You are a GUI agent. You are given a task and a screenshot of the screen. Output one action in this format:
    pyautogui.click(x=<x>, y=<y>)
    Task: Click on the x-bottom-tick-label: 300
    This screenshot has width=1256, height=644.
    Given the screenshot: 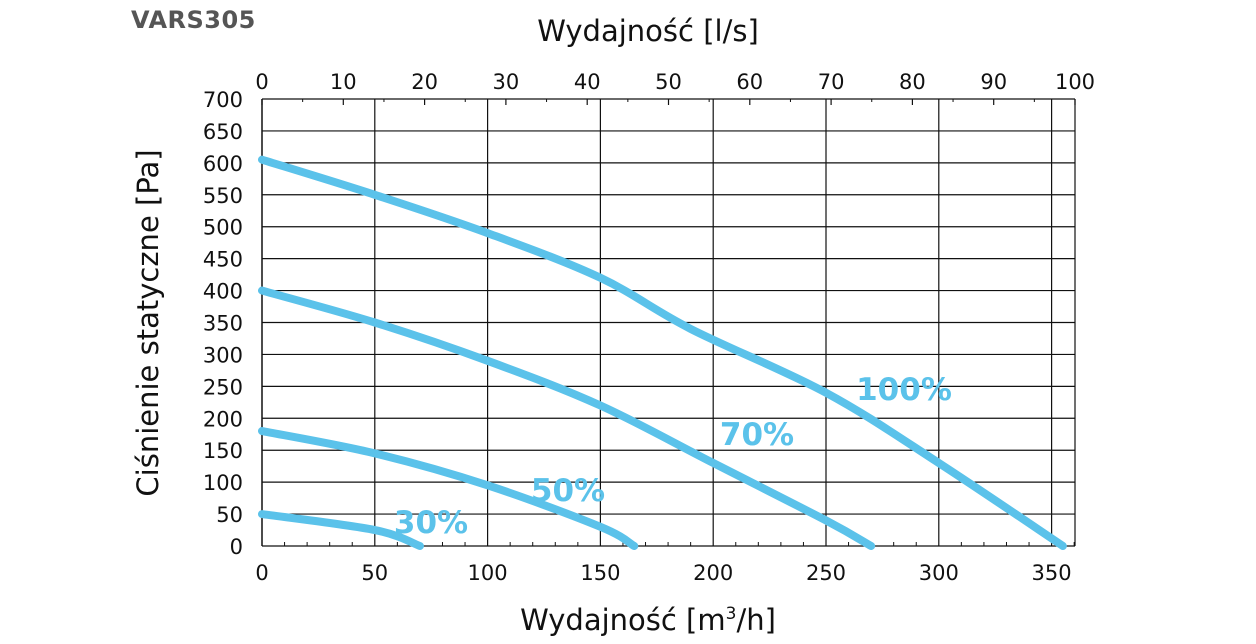 What is the action you would take?
    pyautogui.click(x=939, y=573)
    